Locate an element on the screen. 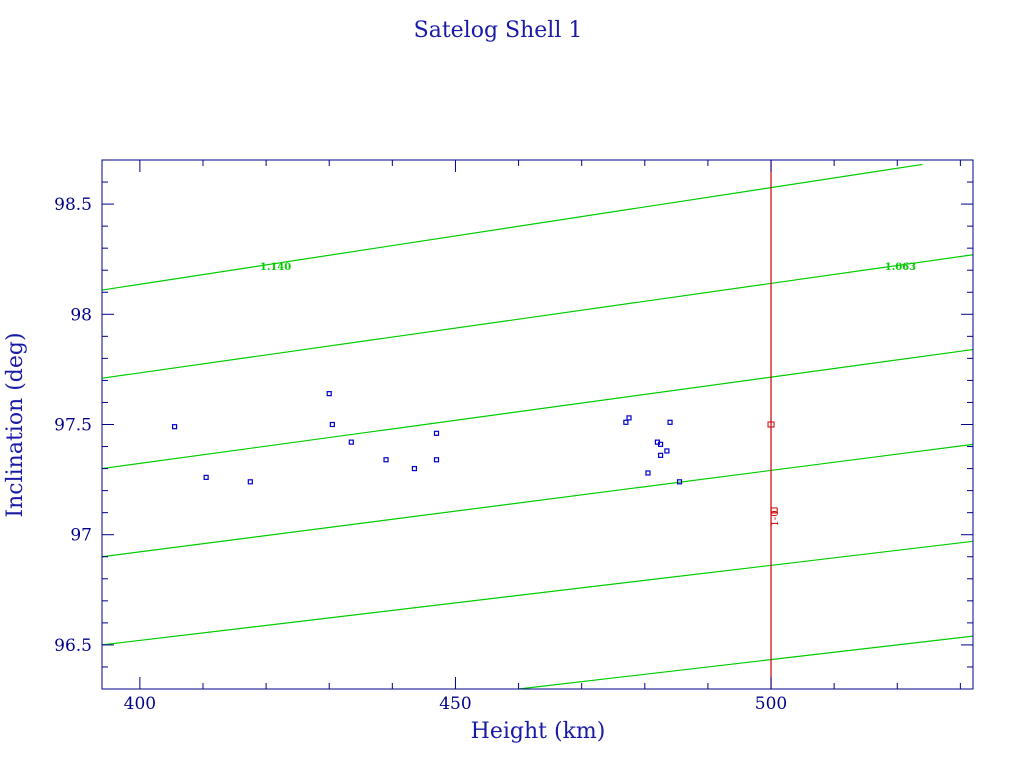 The image size is (1024, 773). x-tick-label-500: 500 is located at coordinates (771, 704).